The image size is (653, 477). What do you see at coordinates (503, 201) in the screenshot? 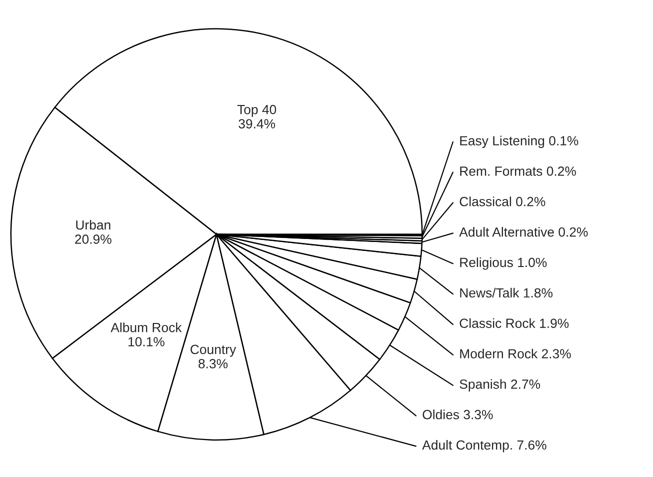
I see `slice-label: Classical 0.2%` at bounding box center [503, 201].